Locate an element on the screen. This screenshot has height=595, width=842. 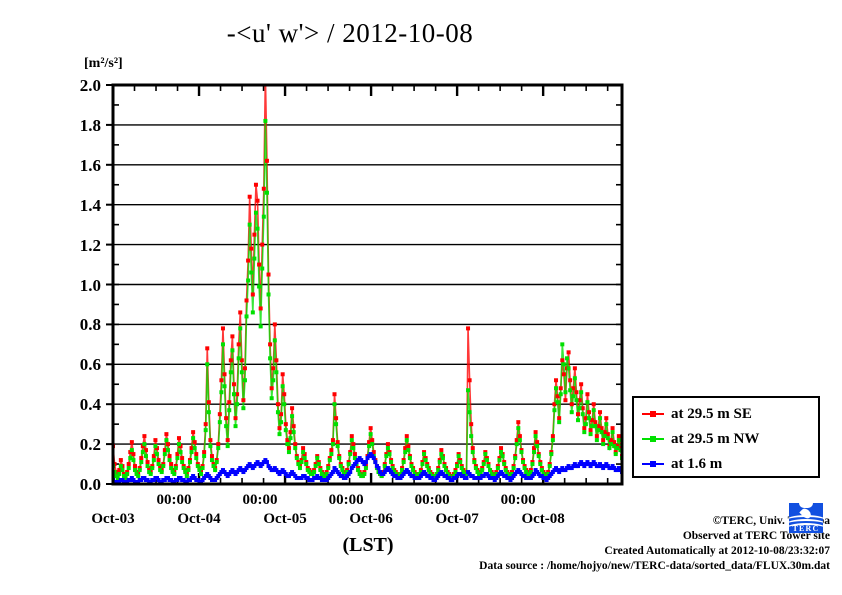
y-axis-tick-label: 1.8 is located at coordinates (90, 125).